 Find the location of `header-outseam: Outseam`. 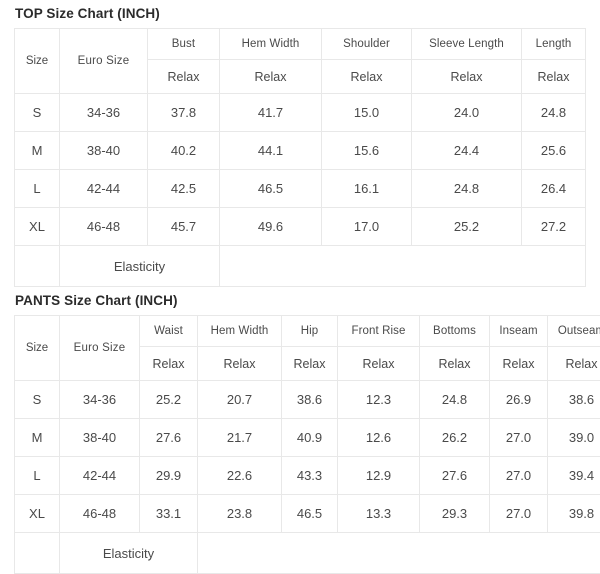

header-outseam: Outseam is located at coordinates (574, 331).